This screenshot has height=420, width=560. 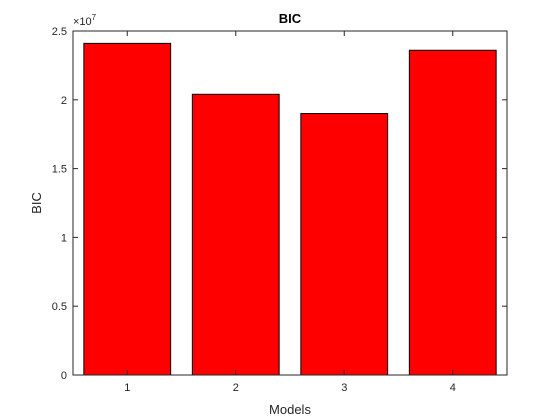 I want to click on y-axis-exponent: ×10⁷, so click(x=85, y=20).